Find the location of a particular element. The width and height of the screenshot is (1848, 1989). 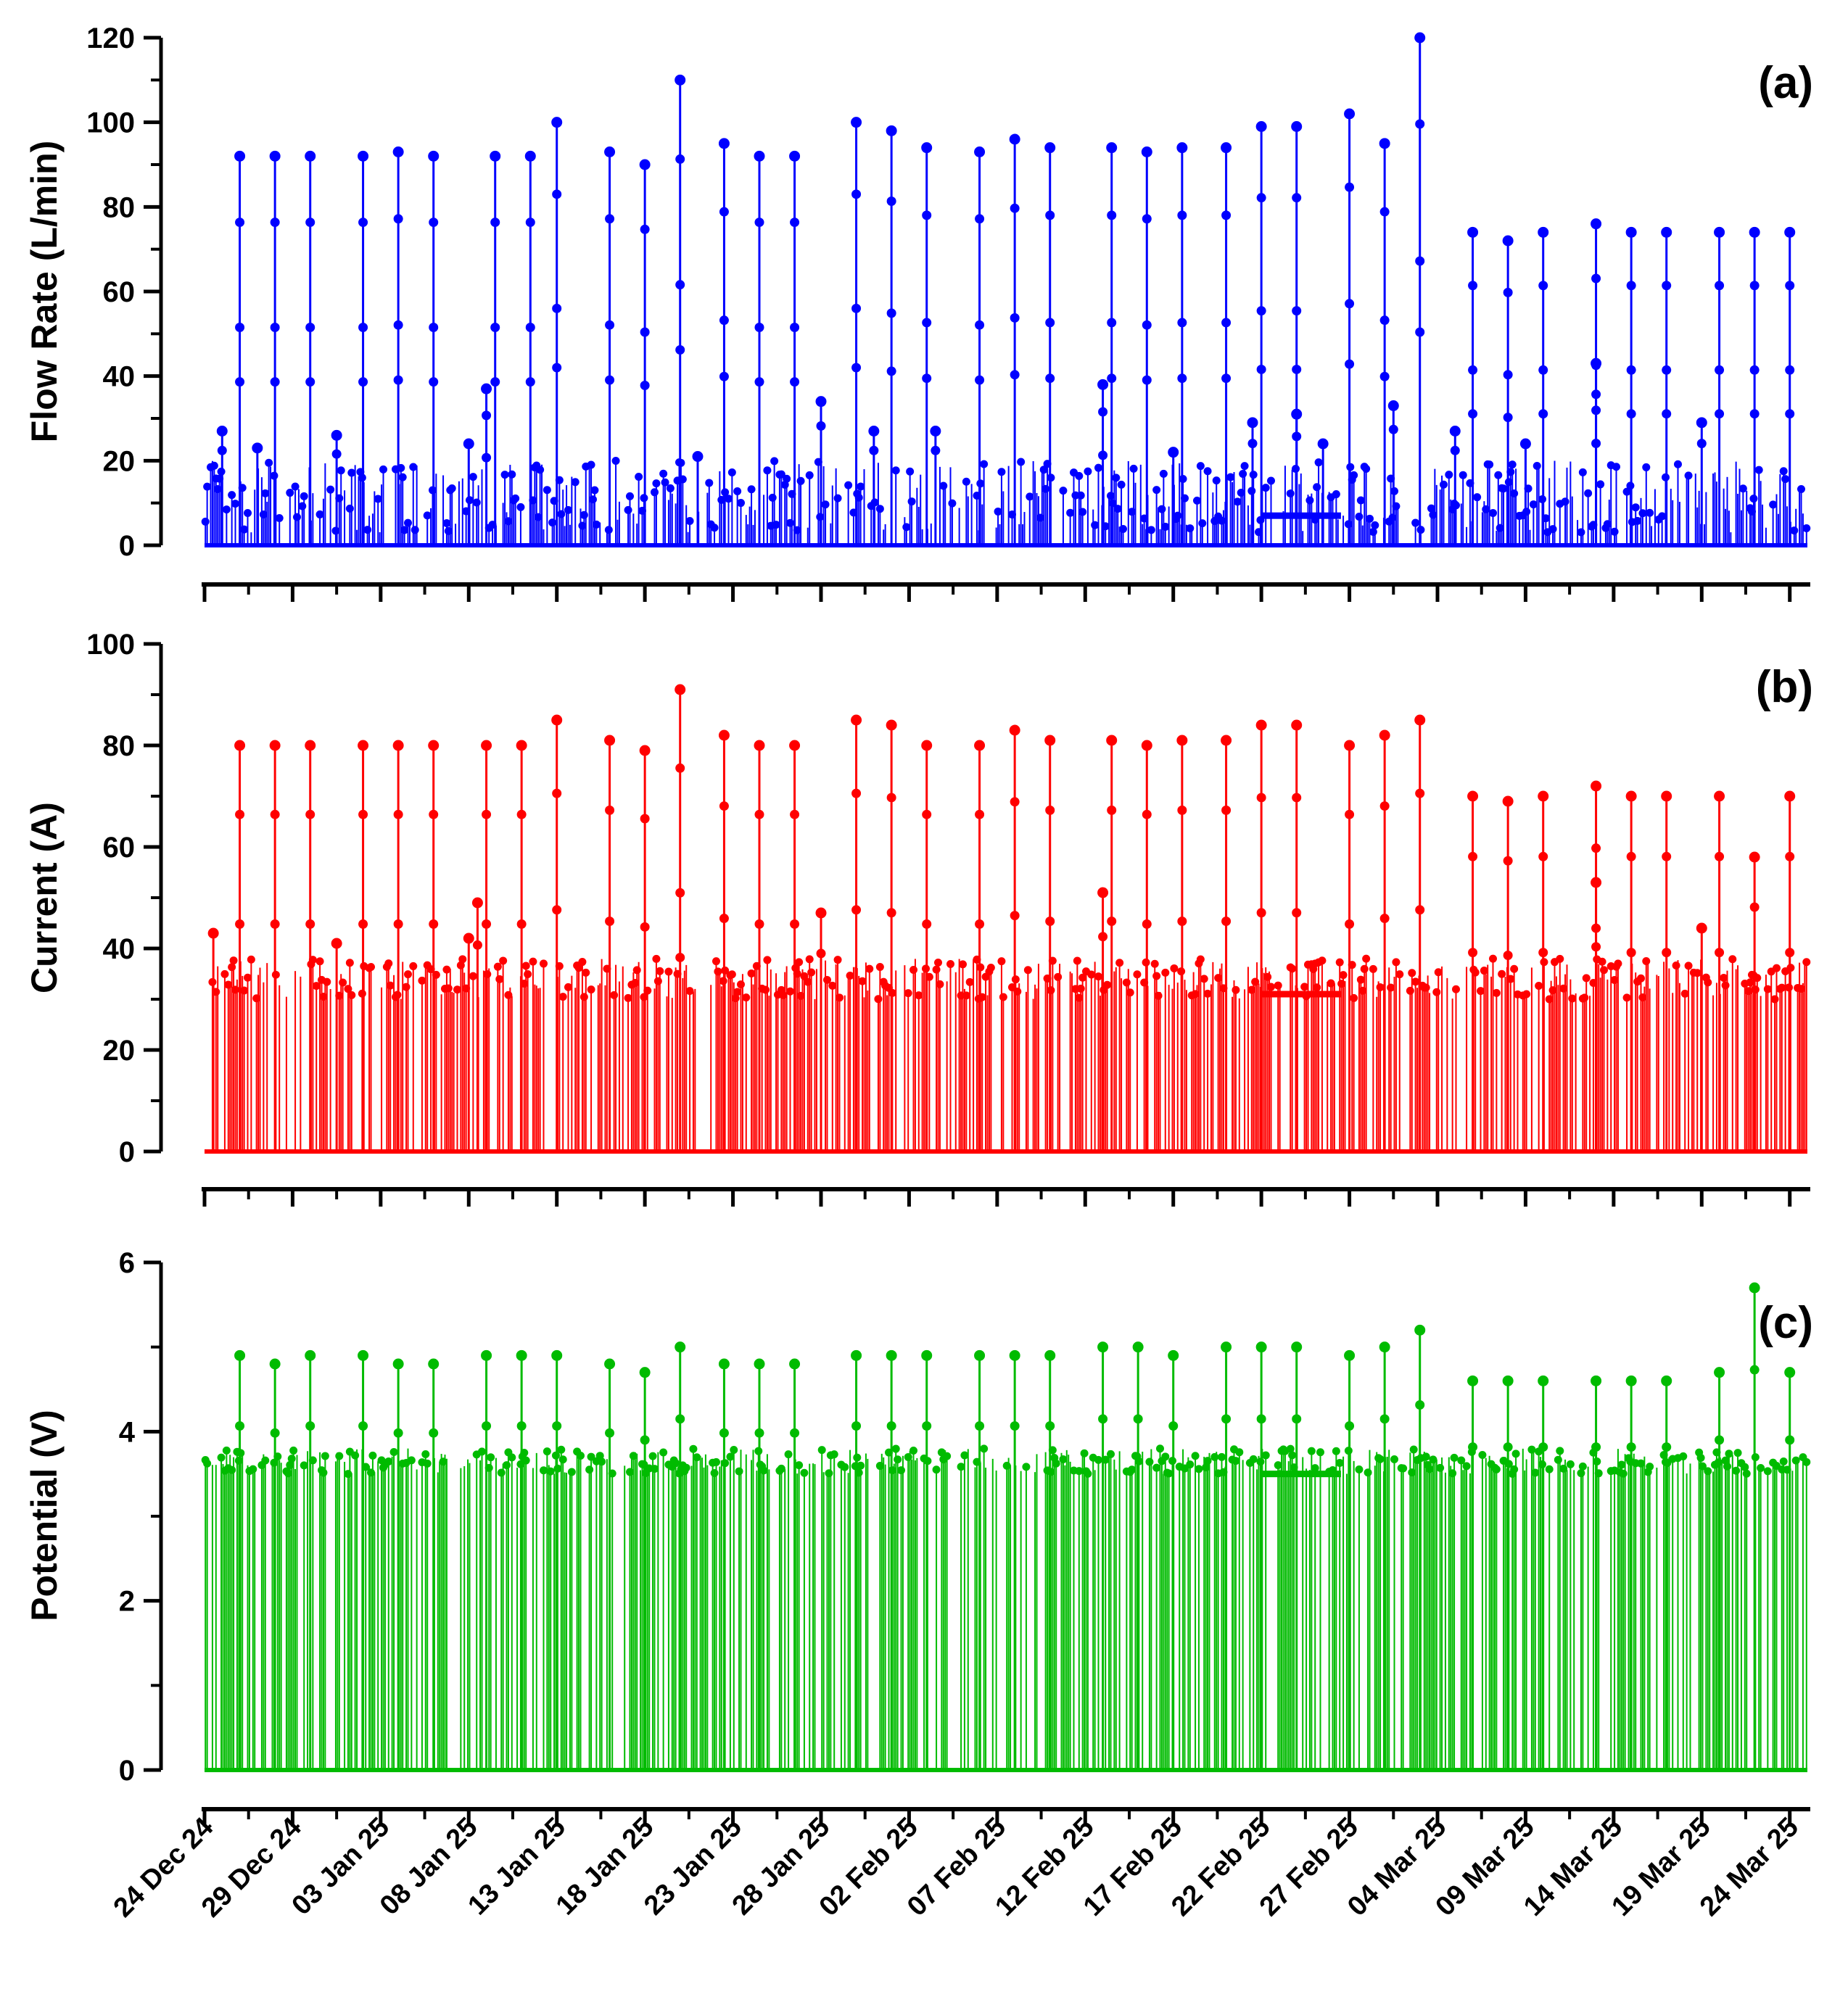

y-tick-label: 6 is located at coordinates (127, 1263).